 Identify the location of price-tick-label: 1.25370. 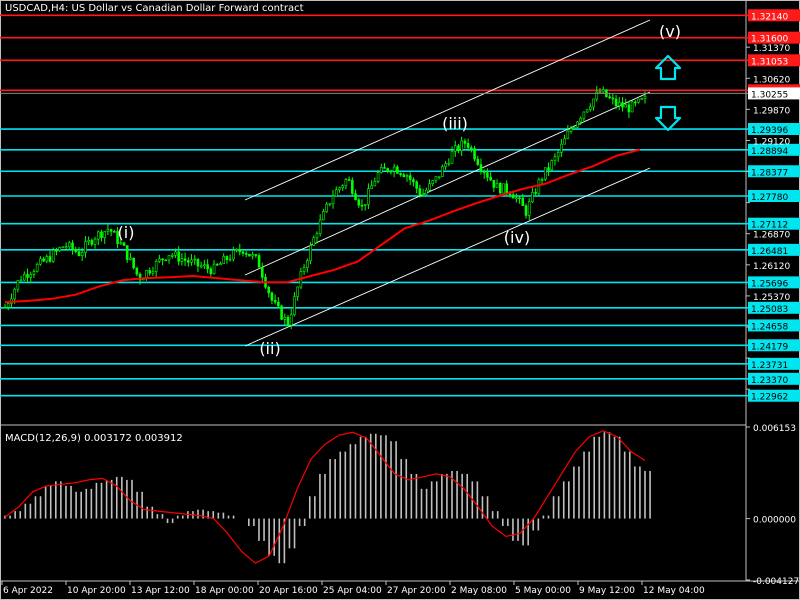
(771, 298).